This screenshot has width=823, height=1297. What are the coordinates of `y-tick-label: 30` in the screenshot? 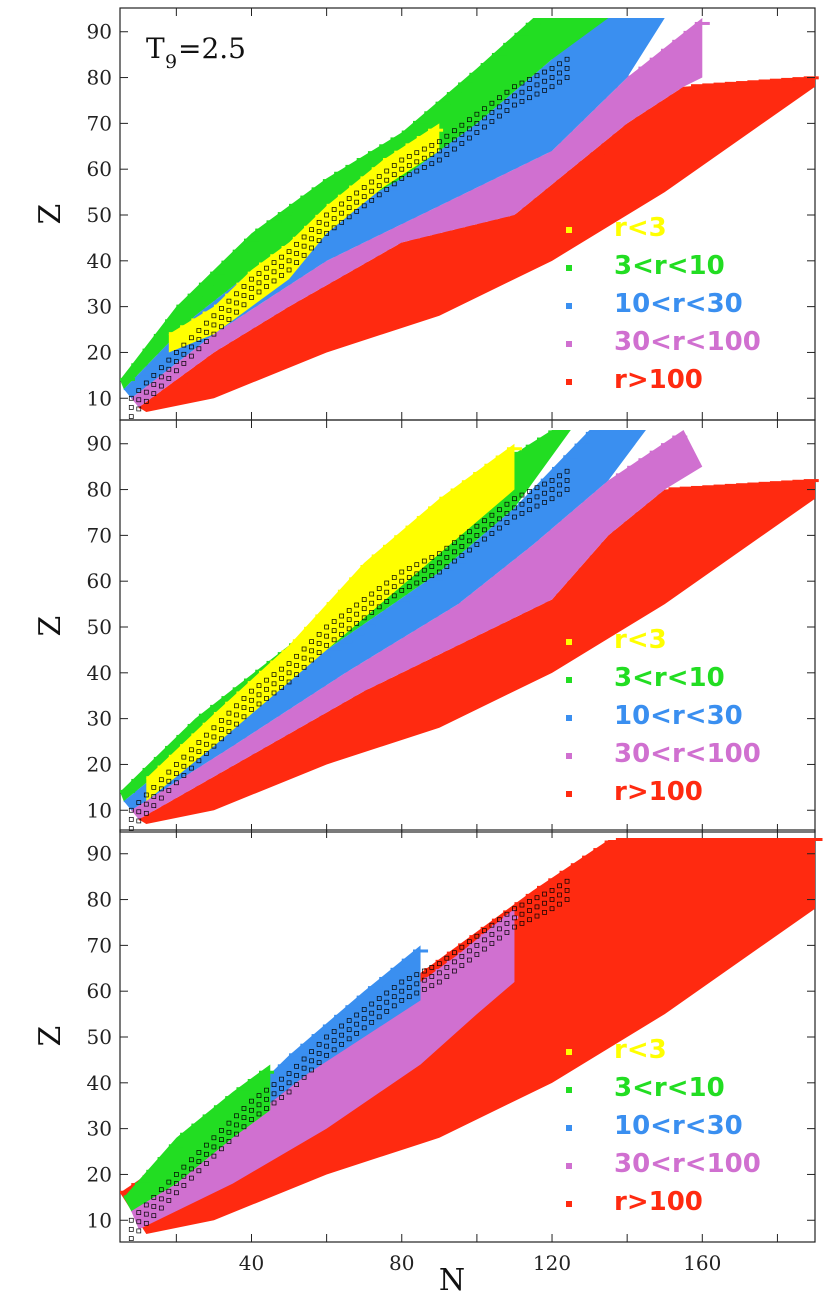 It's located at (99, 1129).